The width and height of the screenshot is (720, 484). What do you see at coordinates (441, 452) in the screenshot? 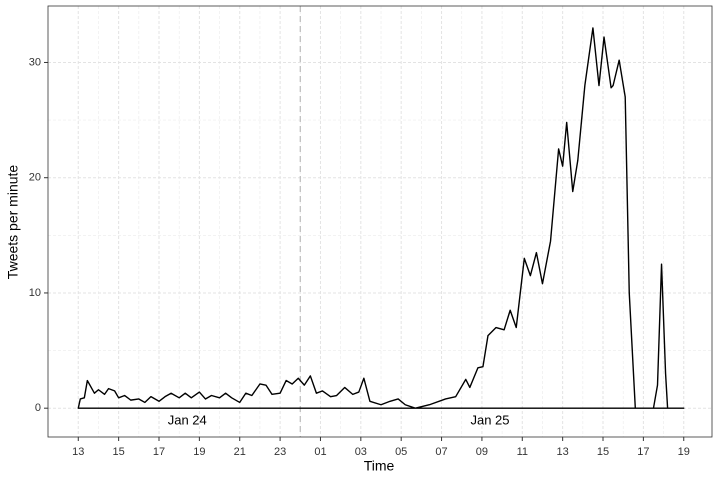
I see `x-tick-label: 07` at bounding box center [441, 452].